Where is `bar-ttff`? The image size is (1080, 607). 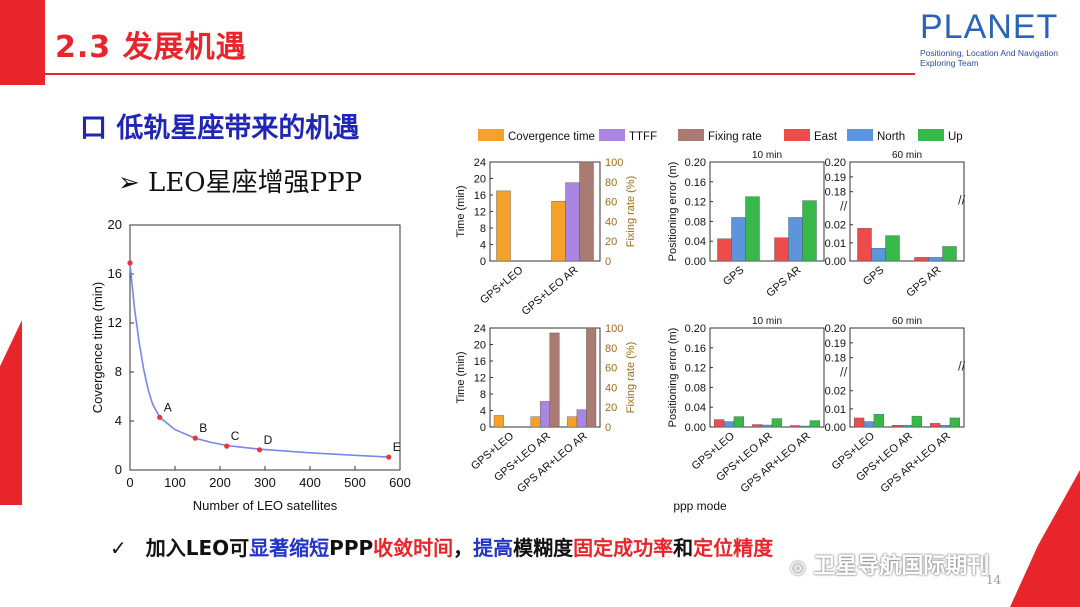
bar-ttff is located at coordinates (572, 222).